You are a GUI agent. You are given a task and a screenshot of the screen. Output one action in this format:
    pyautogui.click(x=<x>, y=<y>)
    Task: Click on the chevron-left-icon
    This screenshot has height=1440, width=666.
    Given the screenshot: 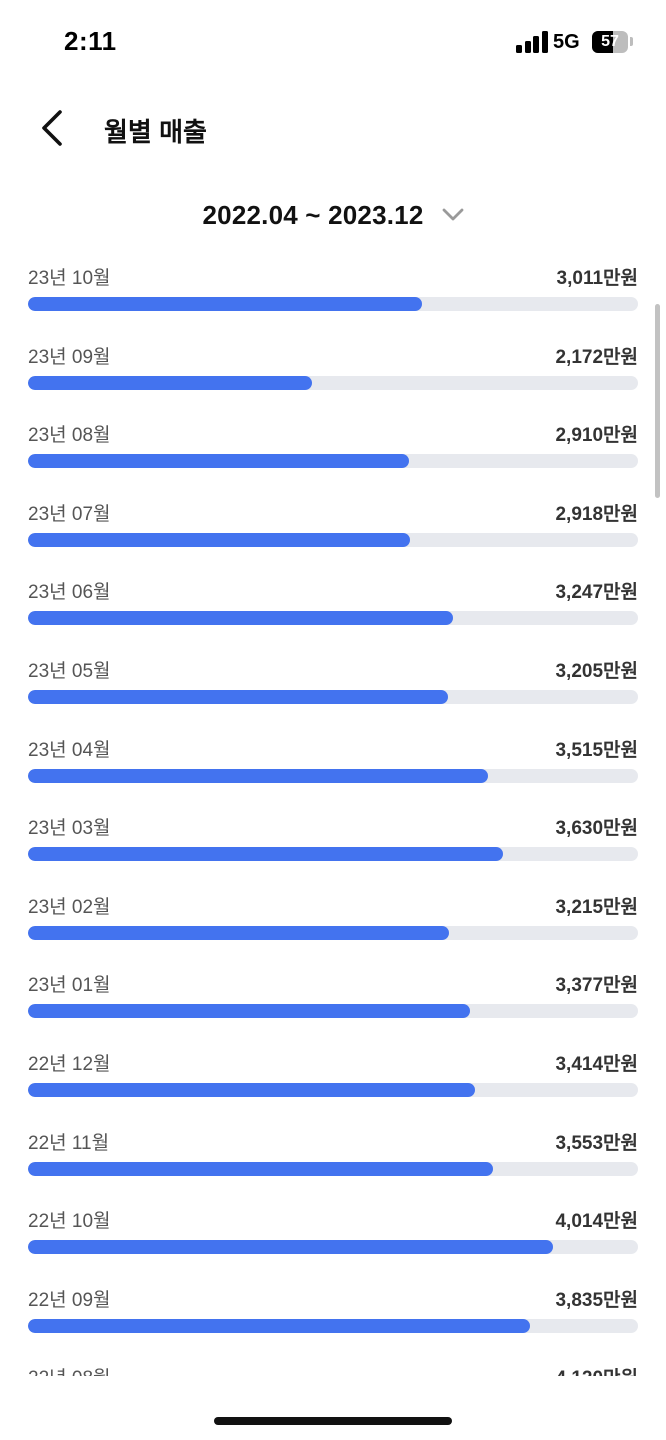 What is the action you would take?
    pyautogui.click(x=52, y=128)
    